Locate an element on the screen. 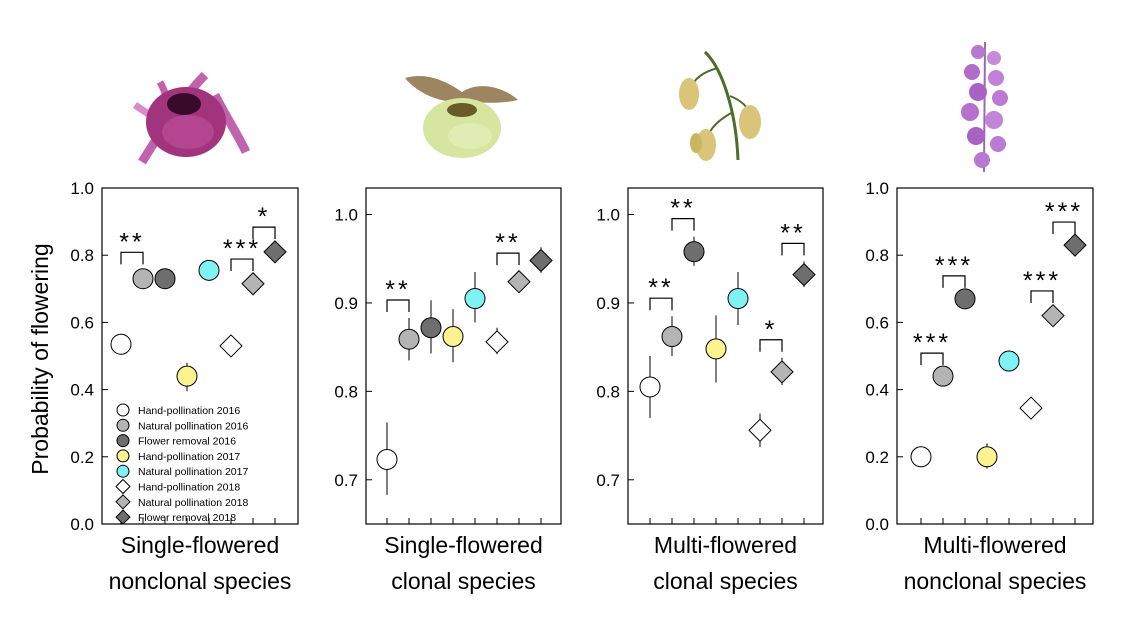 This screenshot has width=1136, height=634. legend-label: Flower removal 2018 is located at coordinates (187, 518).